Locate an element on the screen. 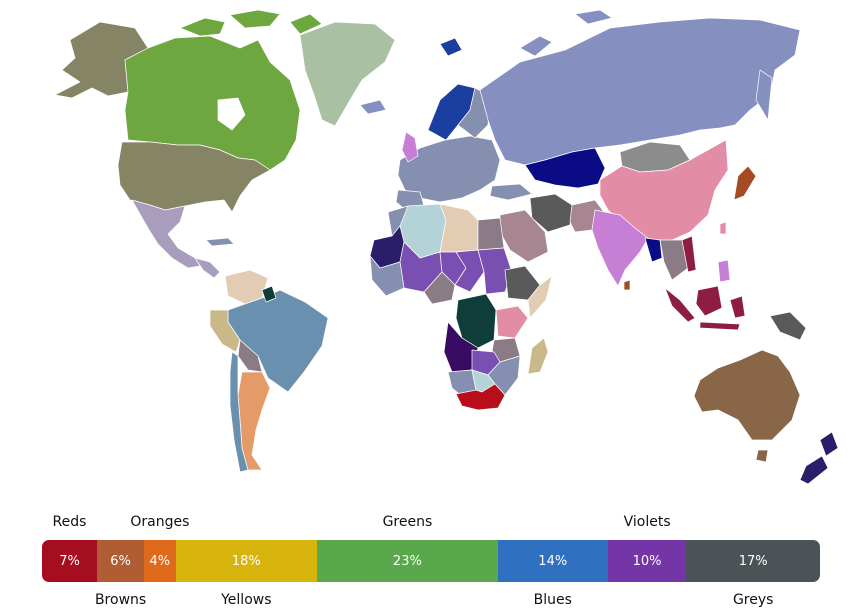  country-sudan is located at coordinates (495, 271).